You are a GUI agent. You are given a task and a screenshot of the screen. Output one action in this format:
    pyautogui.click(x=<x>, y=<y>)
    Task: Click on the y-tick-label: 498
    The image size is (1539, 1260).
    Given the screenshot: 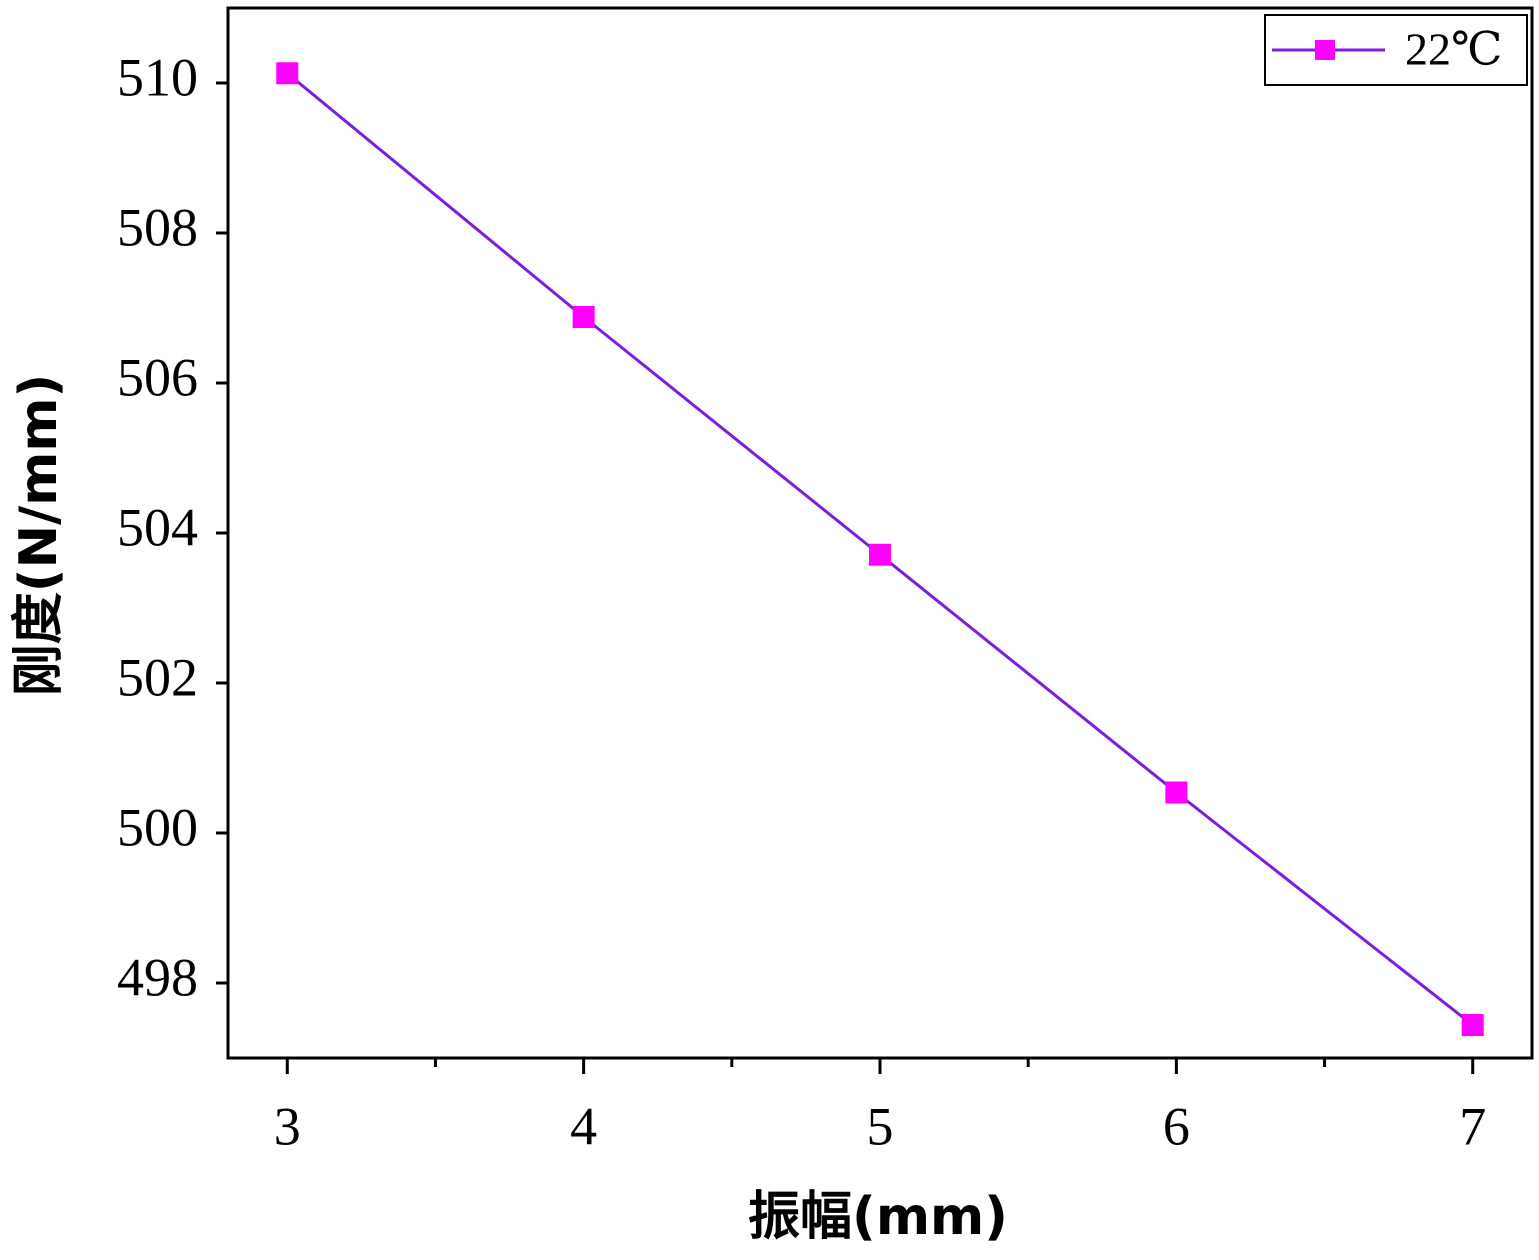 What is the action you would take?
    pyautogui.click(x=157, y=977)
    